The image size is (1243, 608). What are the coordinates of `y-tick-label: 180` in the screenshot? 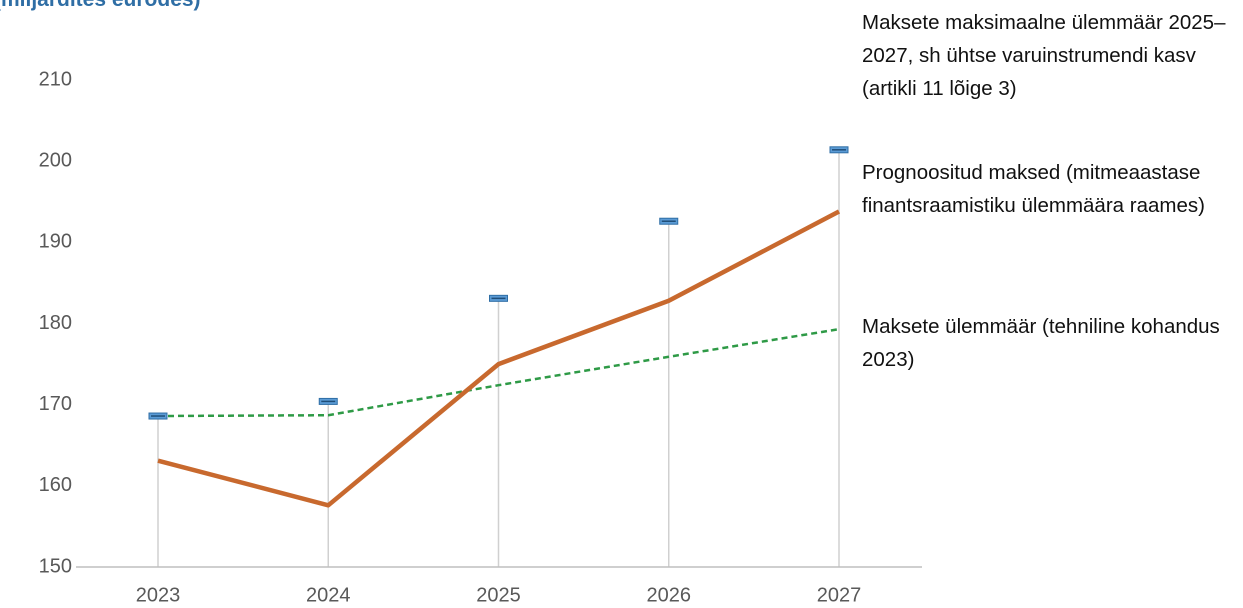 It's located at (55, 323).